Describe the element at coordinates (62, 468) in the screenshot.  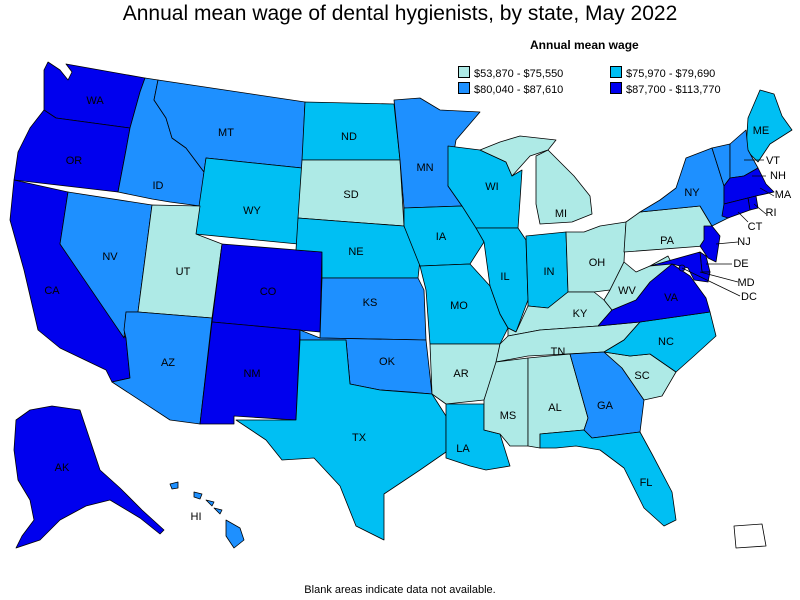
I see `label-ak: AK` at that location.